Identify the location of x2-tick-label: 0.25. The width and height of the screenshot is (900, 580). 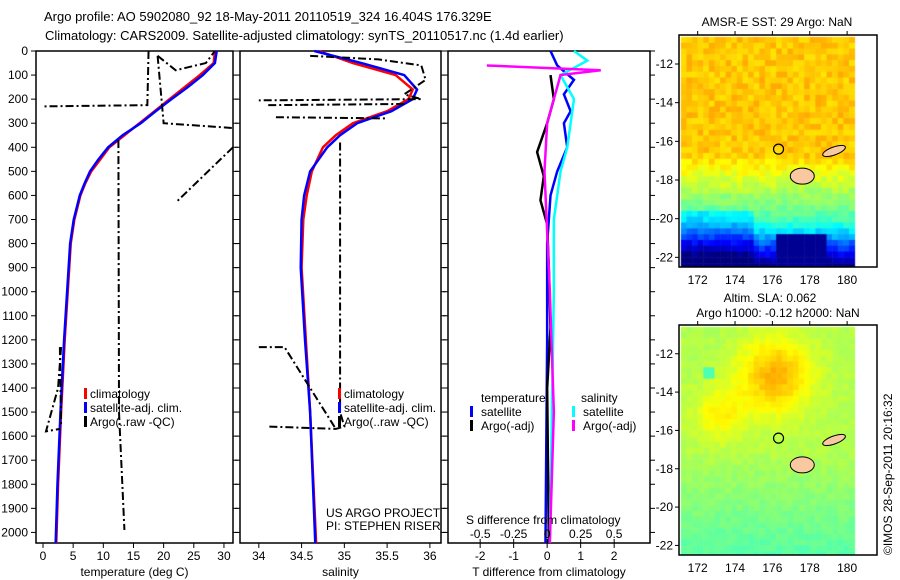
(581, 534).